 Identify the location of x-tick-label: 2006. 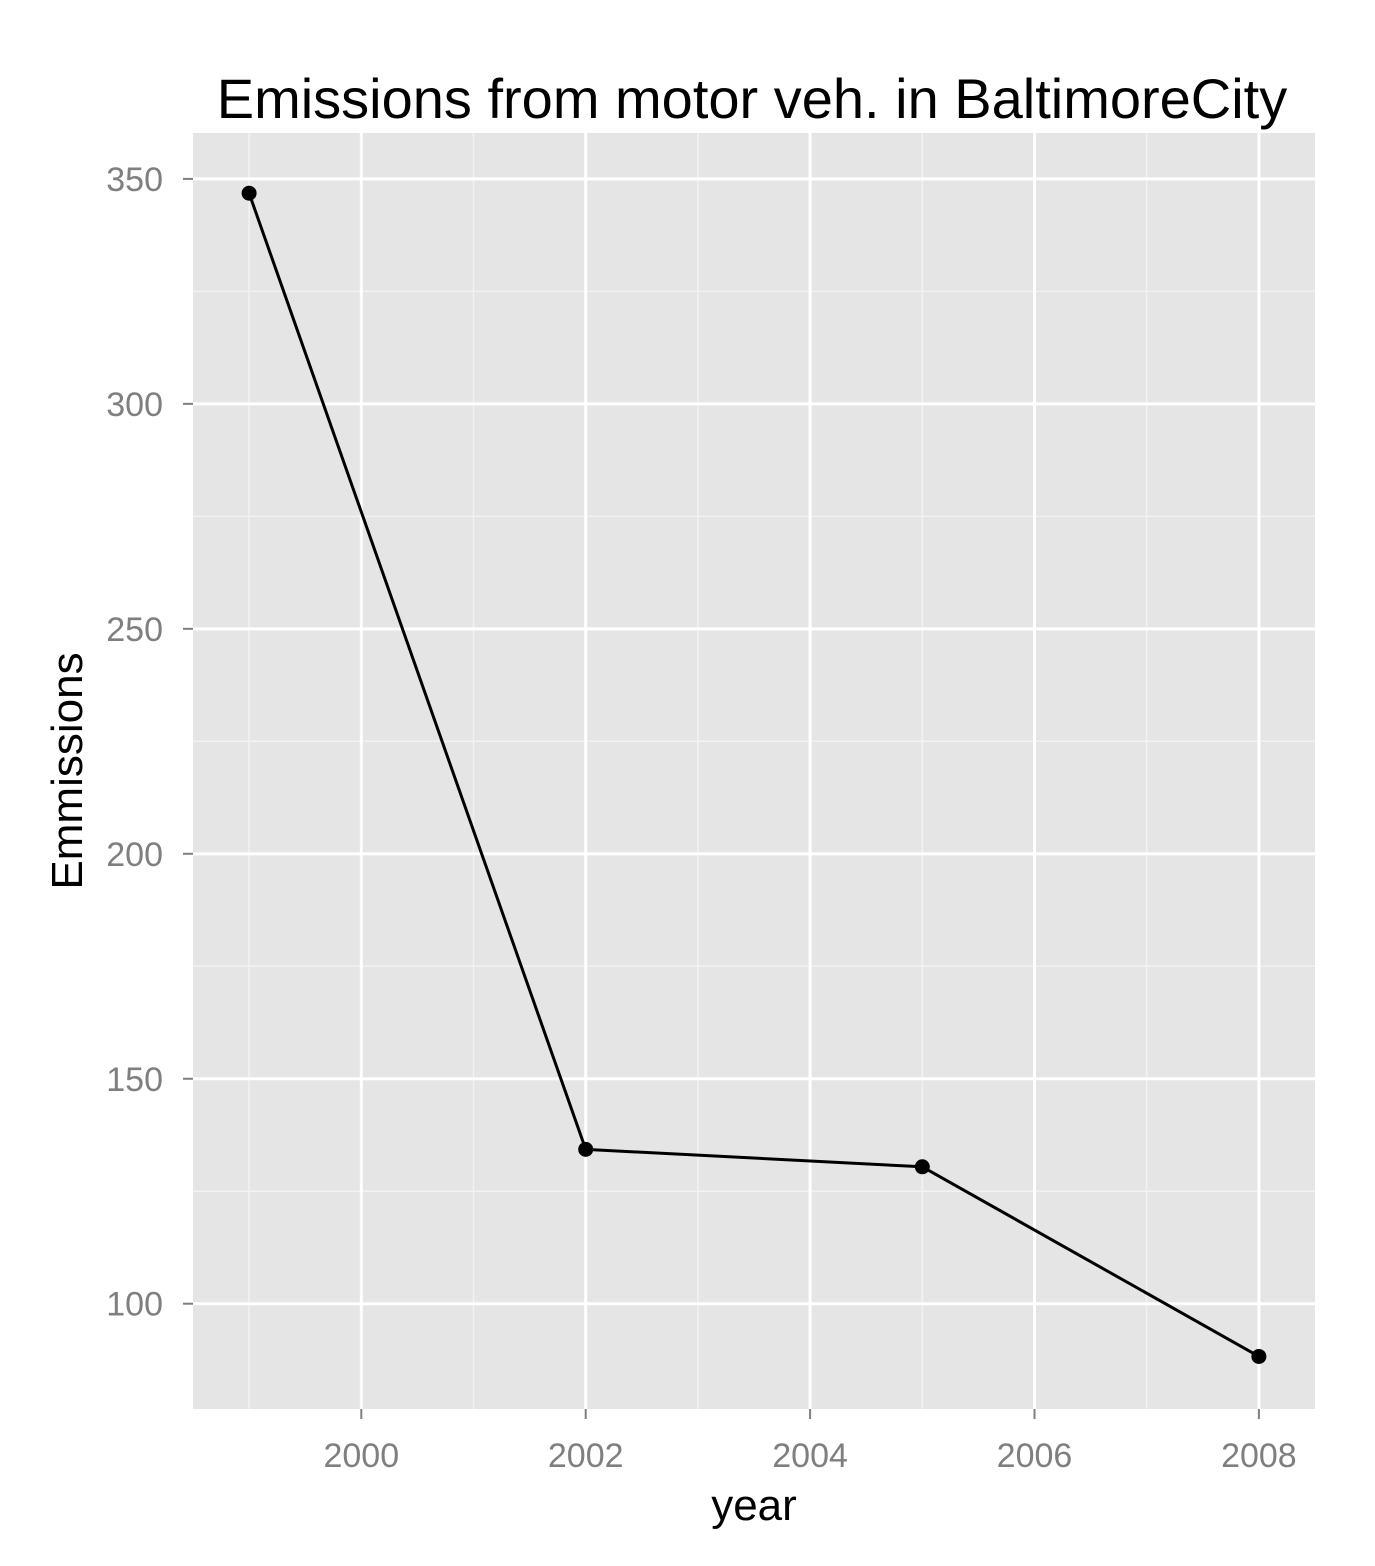
(1035, 1456).